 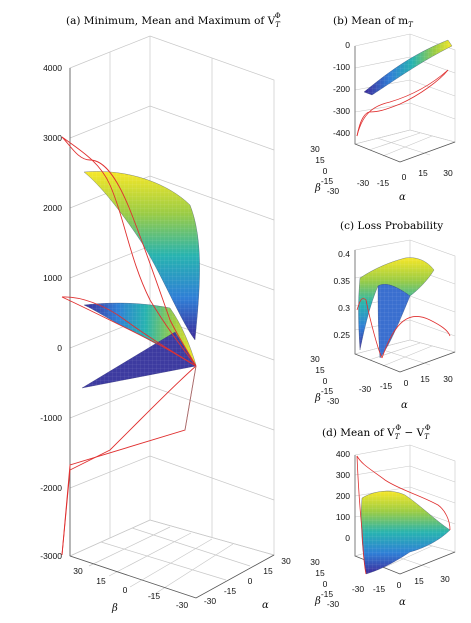 What do you see at coordinates (341, 67) in the screenshot?
I see `chart-b-ztick-1: -100` at bounding box center [341, 67].